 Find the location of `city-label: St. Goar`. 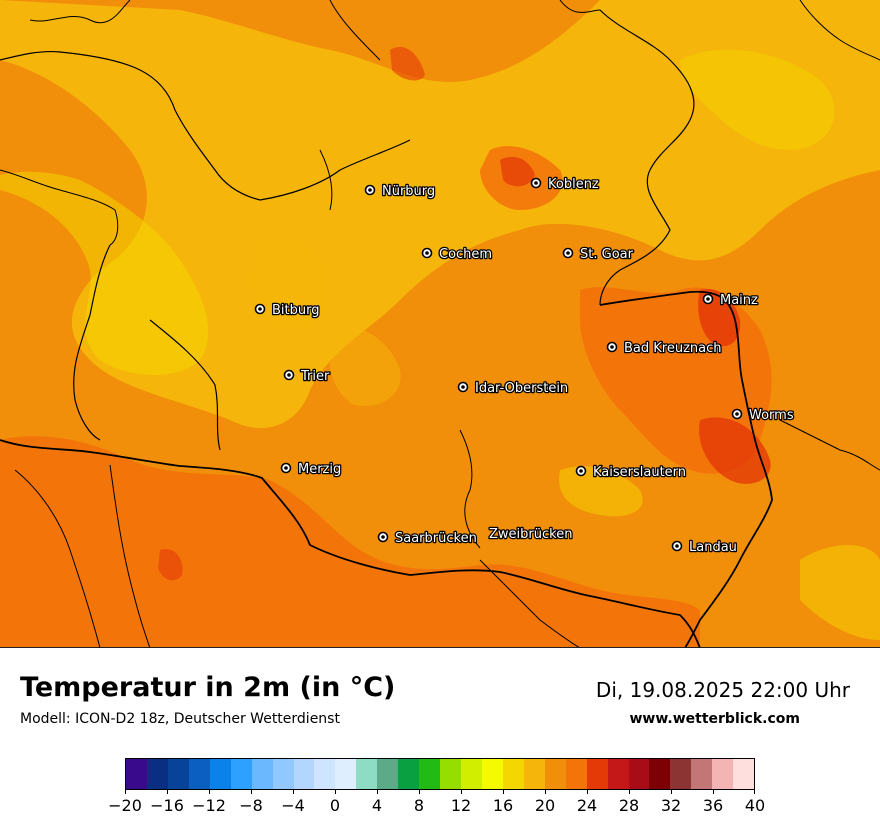

city-label: St. Goar is located at coordinates (607, 254).